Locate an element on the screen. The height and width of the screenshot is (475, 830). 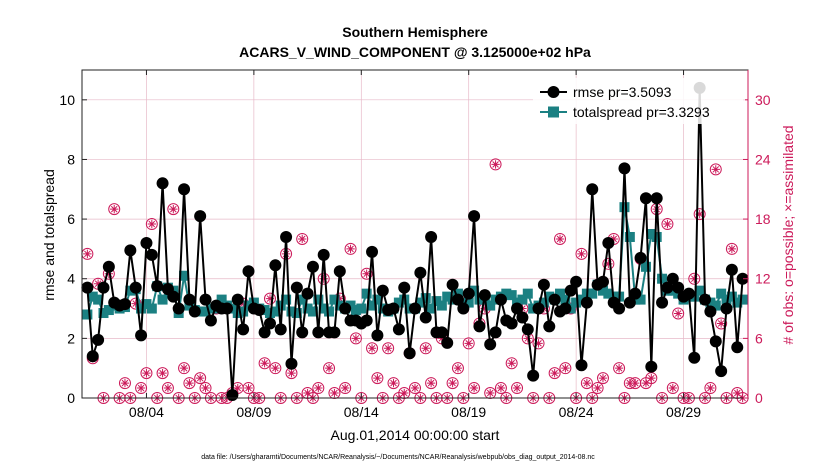
x-tick-label: 08/04 is located at coordinates (146, 412).